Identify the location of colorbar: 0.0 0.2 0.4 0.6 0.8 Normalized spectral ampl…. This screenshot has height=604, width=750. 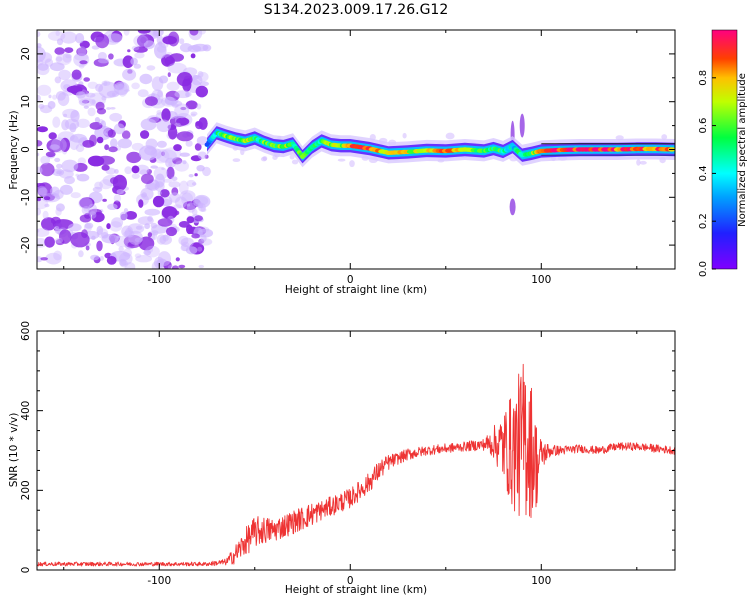
(723, 153).